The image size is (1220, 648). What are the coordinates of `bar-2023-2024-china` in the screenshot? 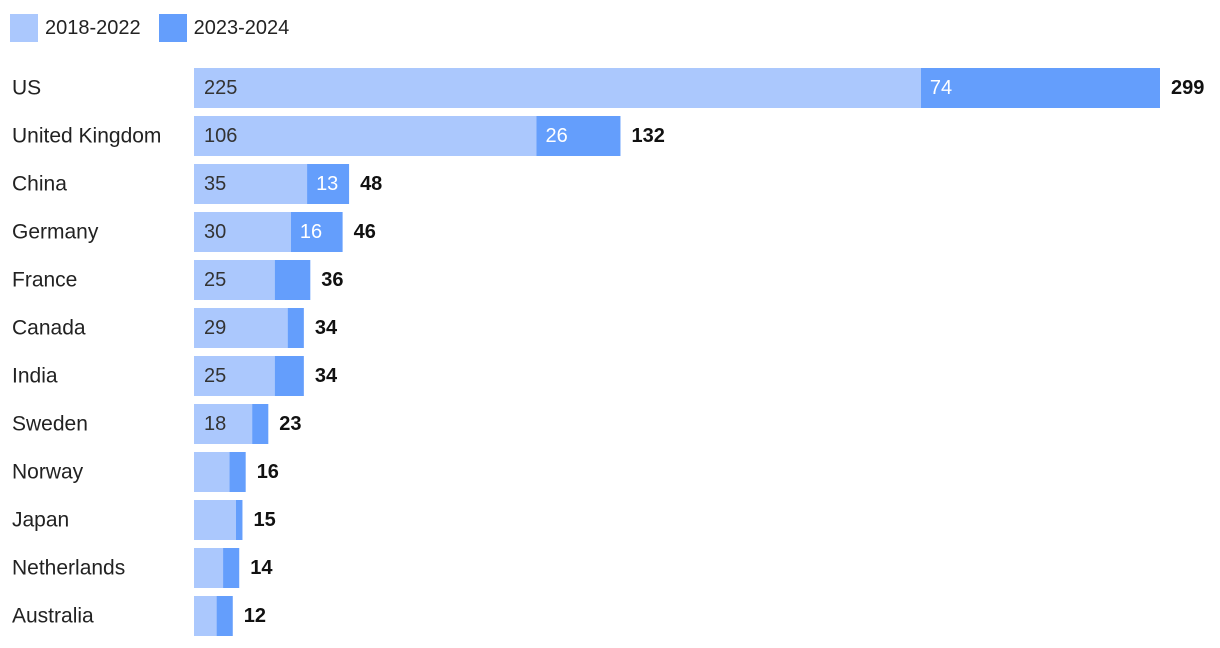 It's located at (328, 184).